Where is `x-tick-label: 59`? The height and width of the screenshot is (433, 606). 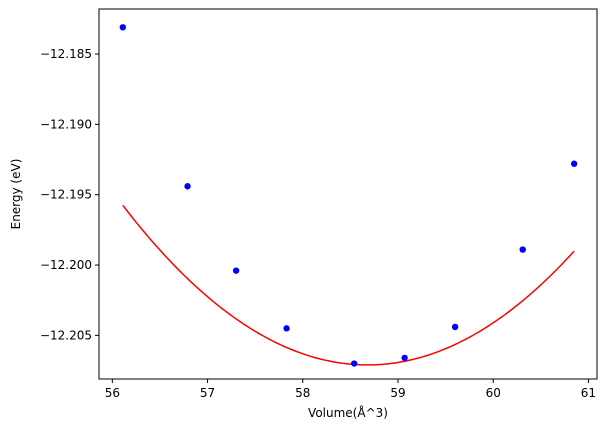
x-tick-label: 59 is located at coordinates (397, 393).